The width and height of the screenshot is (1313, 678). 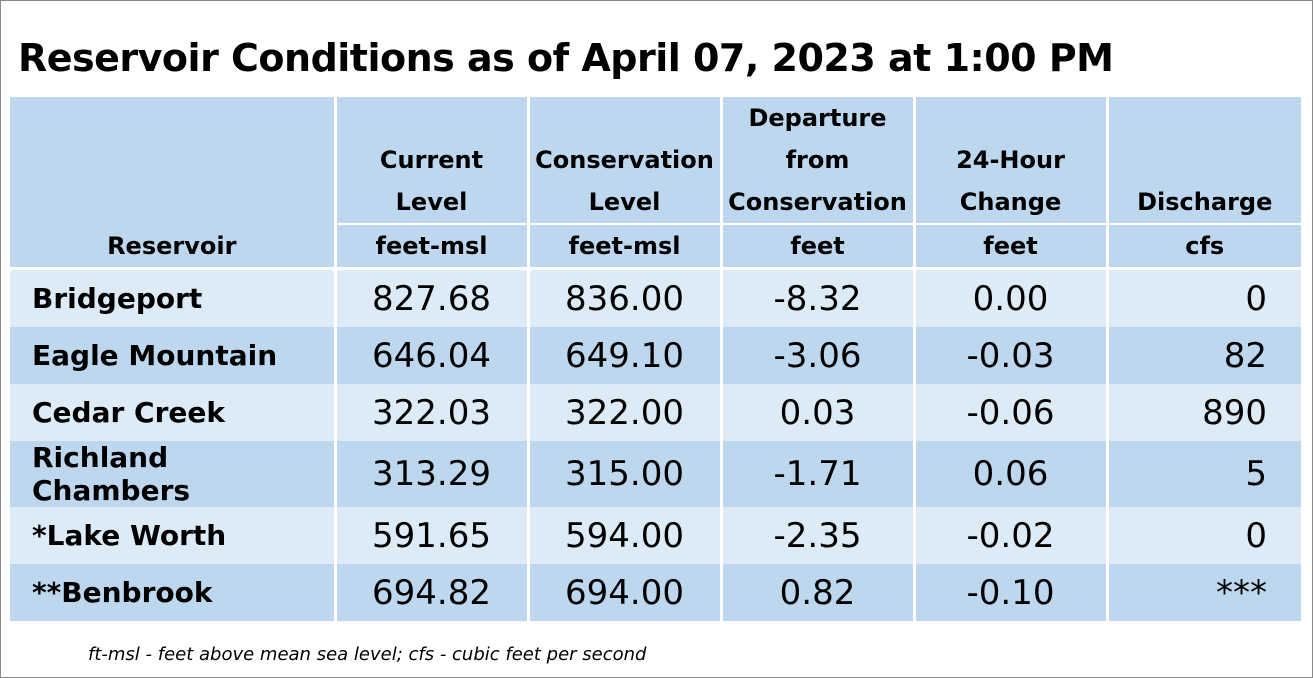 I want to click on conservation-level-cell: 649.10, so click(x=625, y=355).